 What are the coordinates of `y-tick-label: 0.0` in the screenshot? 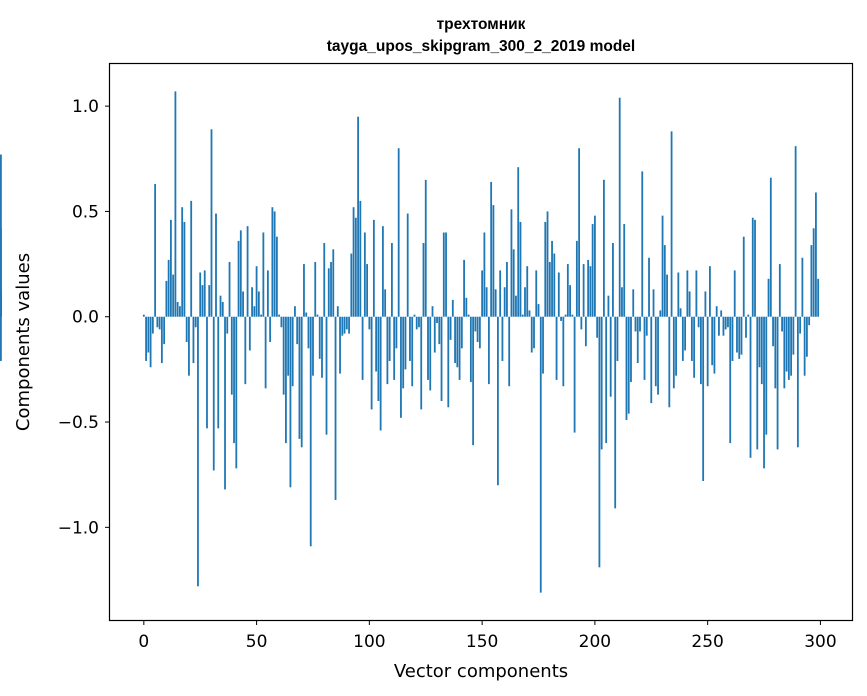 It's located at (85, 318).